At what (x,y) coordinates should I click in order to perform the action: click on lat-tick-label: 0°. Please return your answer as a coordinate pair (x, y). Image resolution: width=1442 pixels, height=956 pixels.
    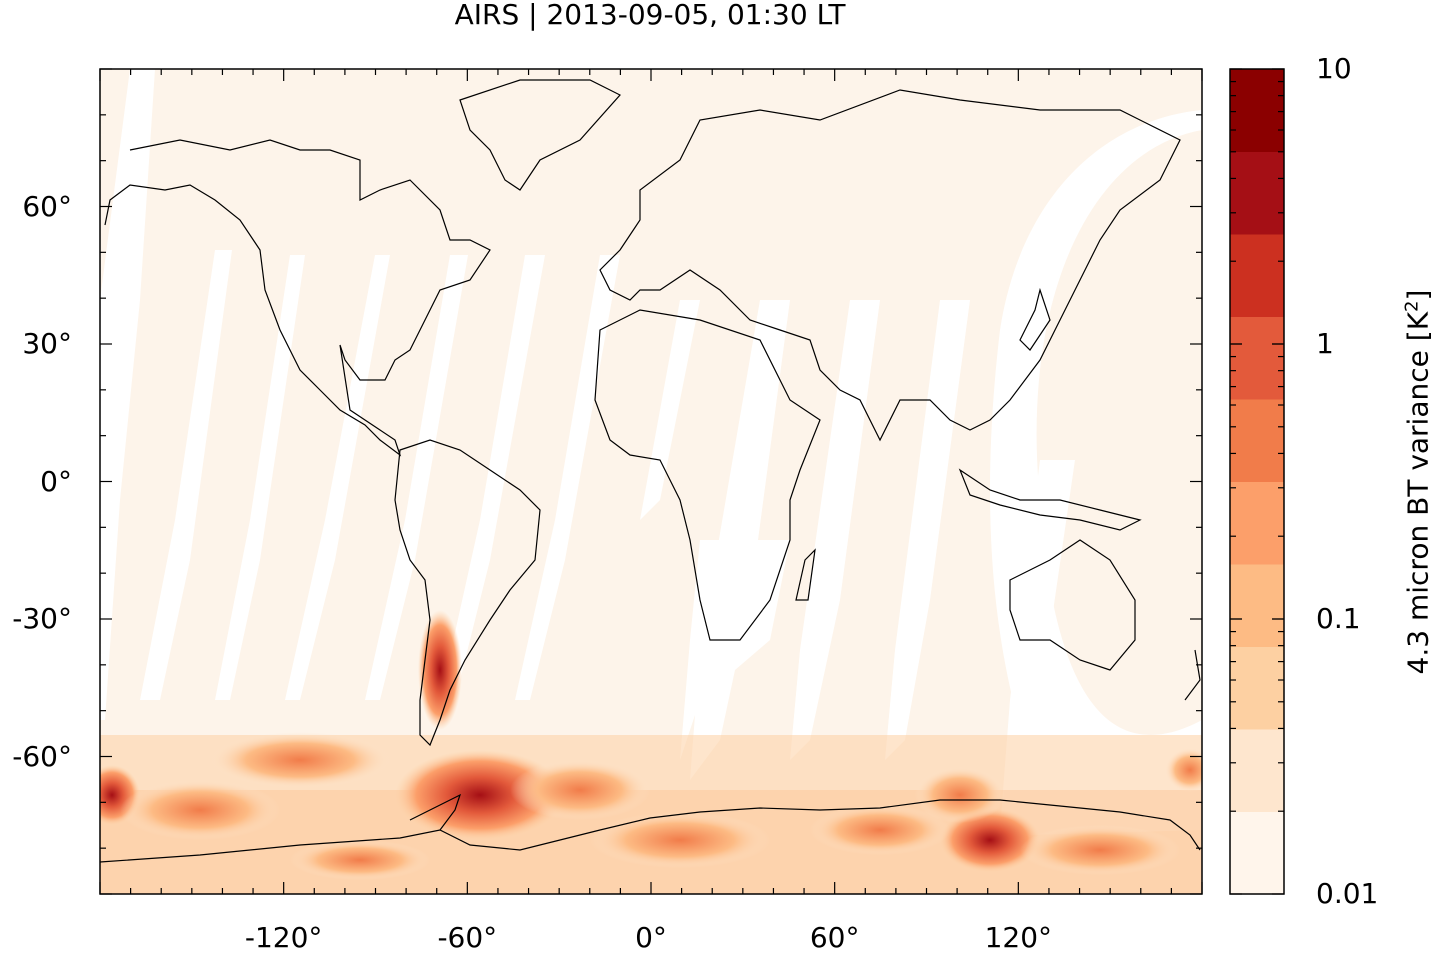
    Looking at the image, I should click on (56, 481).